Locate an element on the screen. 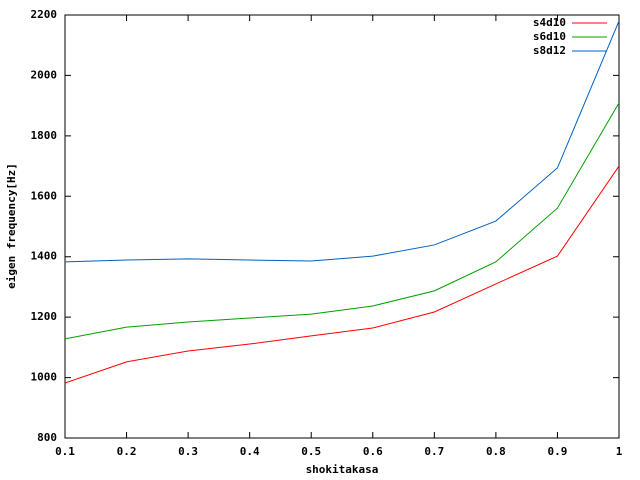 The height and width of the screenshot is (480, 640). x-tick-label: 0.3 is located at coordinates (188, 451).